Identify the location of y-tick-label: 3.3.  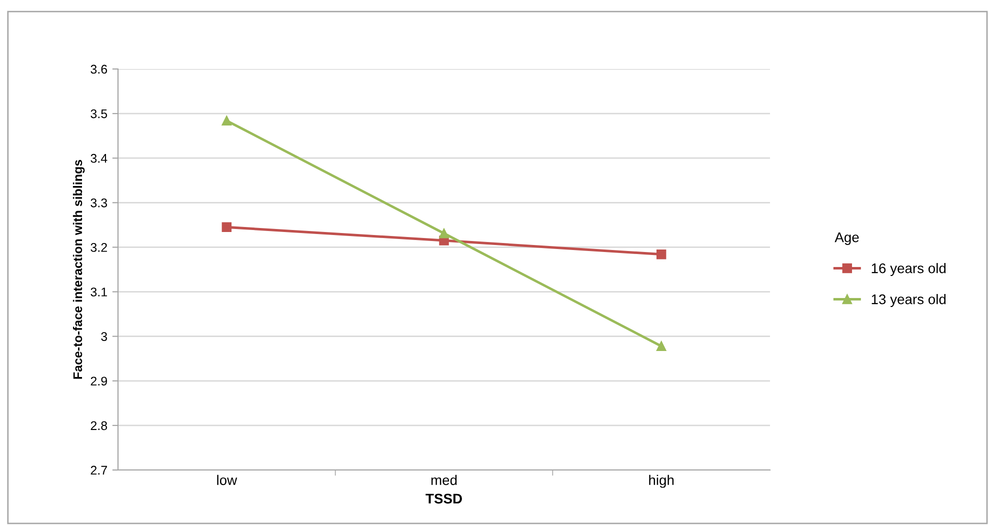
(99, 203).